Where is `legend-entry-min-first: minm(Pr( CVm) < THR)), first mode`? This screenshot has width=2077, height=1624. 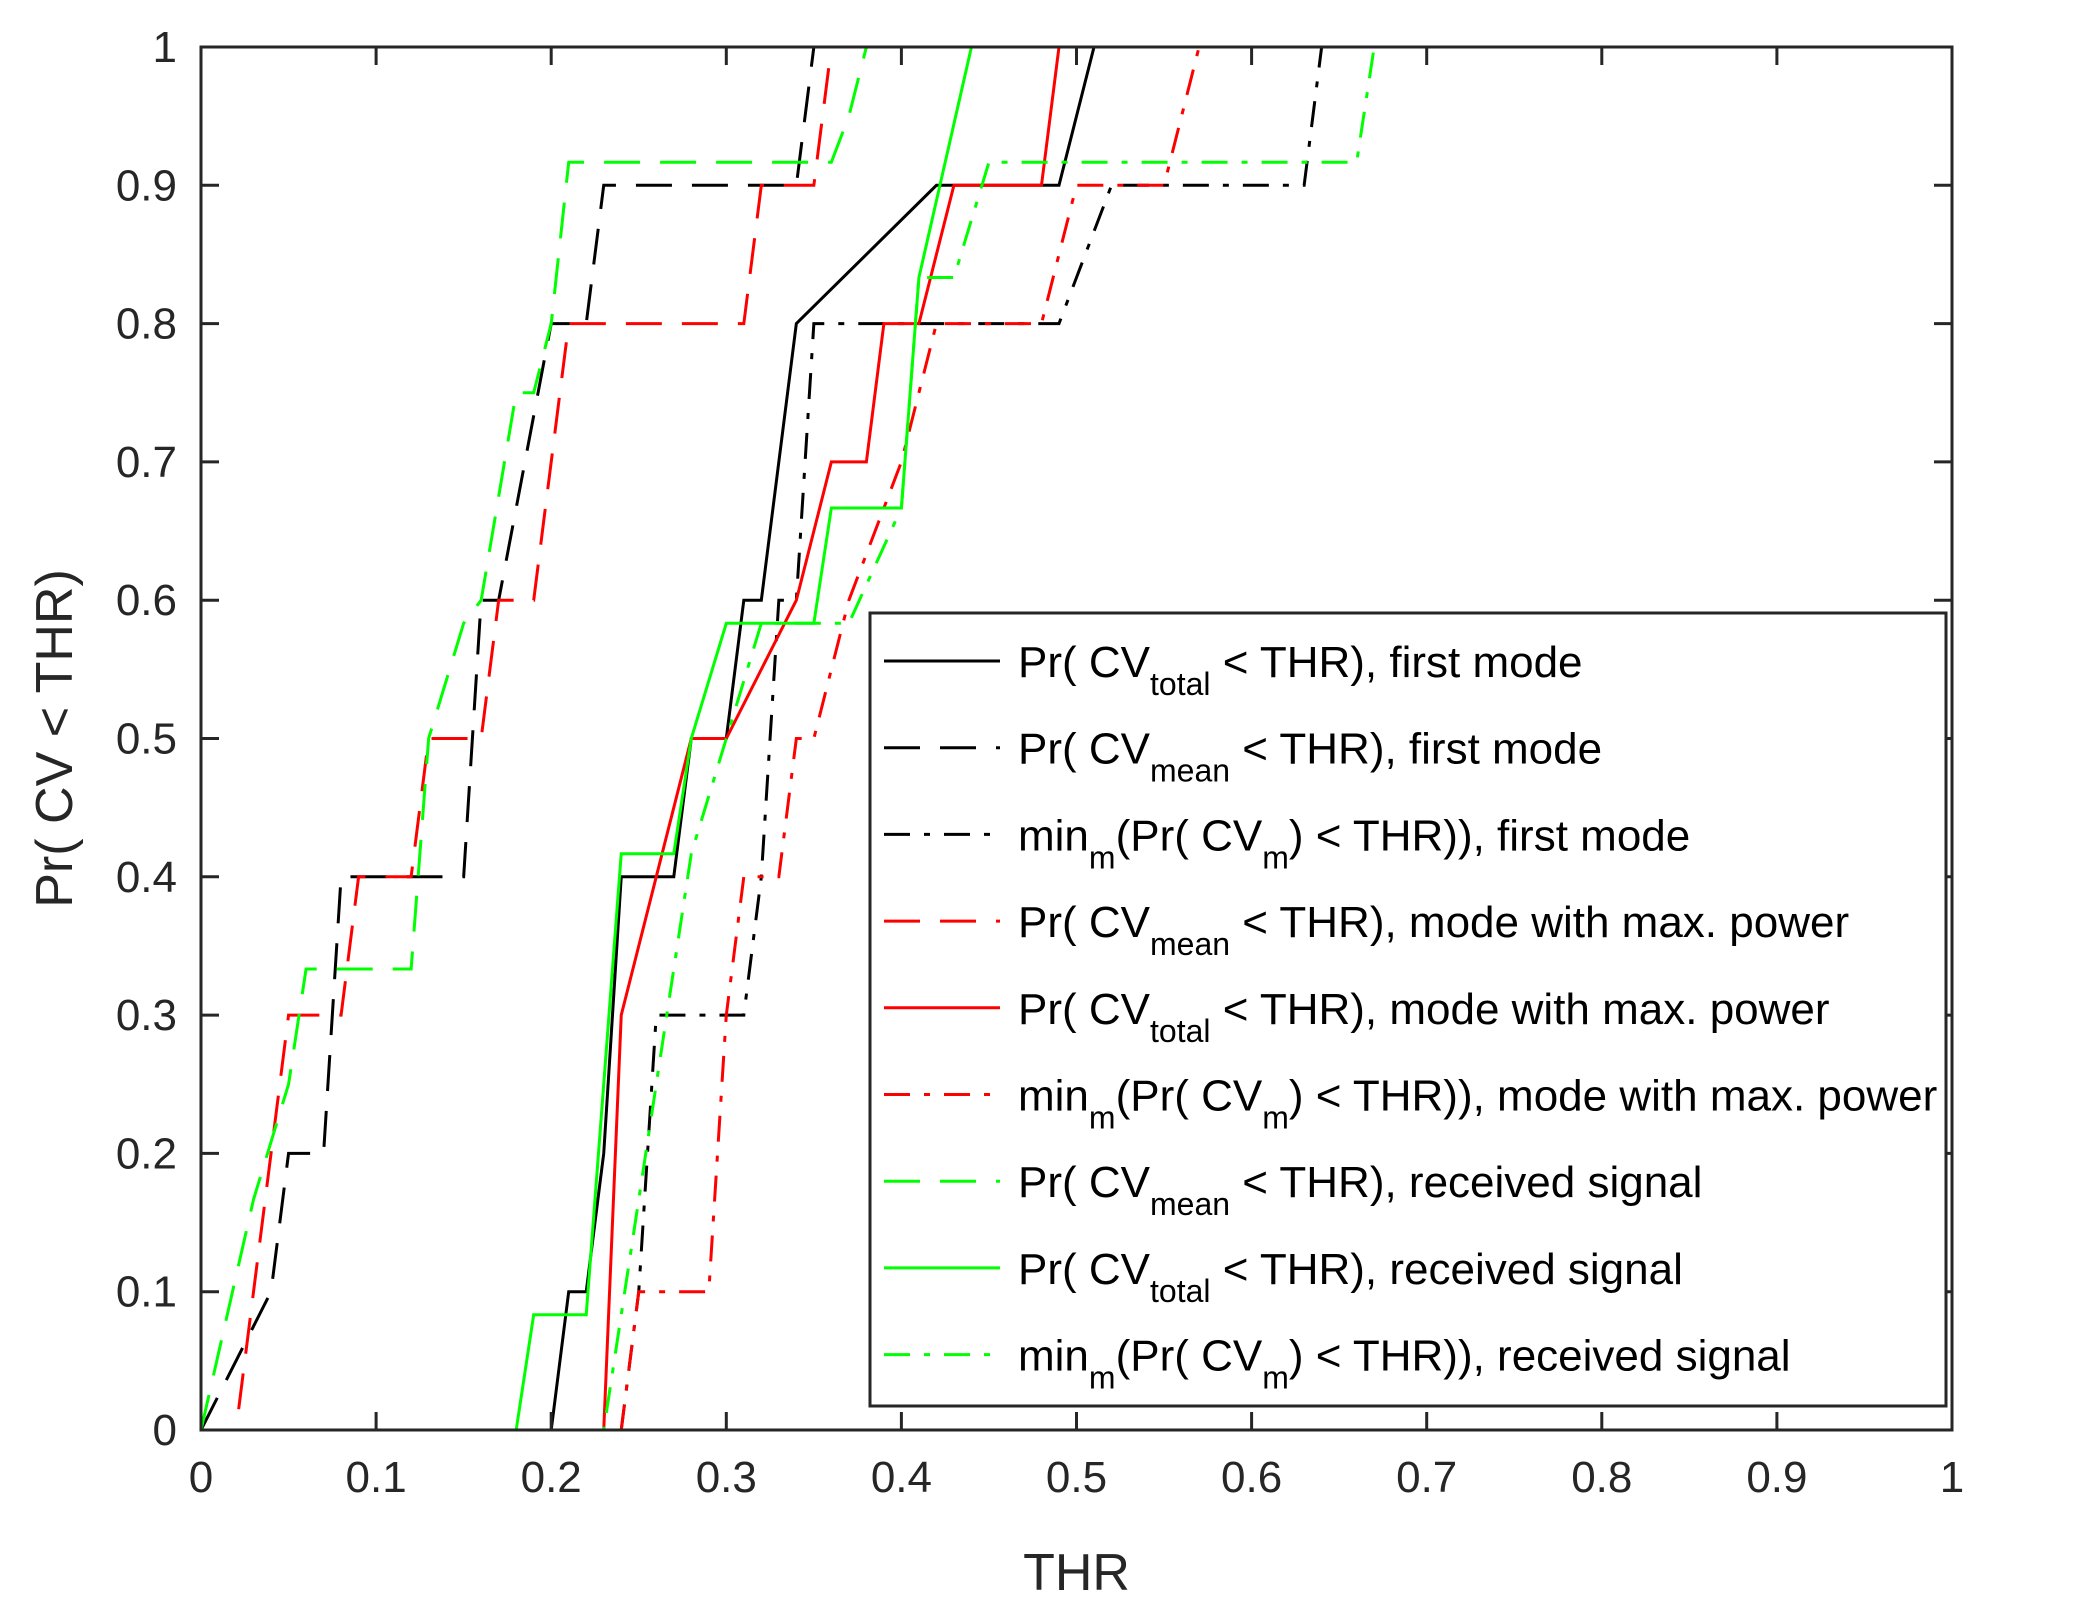 legend-entry-min-first: minm(Pr( CVm) < THR)), first mode is located at coordinates (1287, 843).